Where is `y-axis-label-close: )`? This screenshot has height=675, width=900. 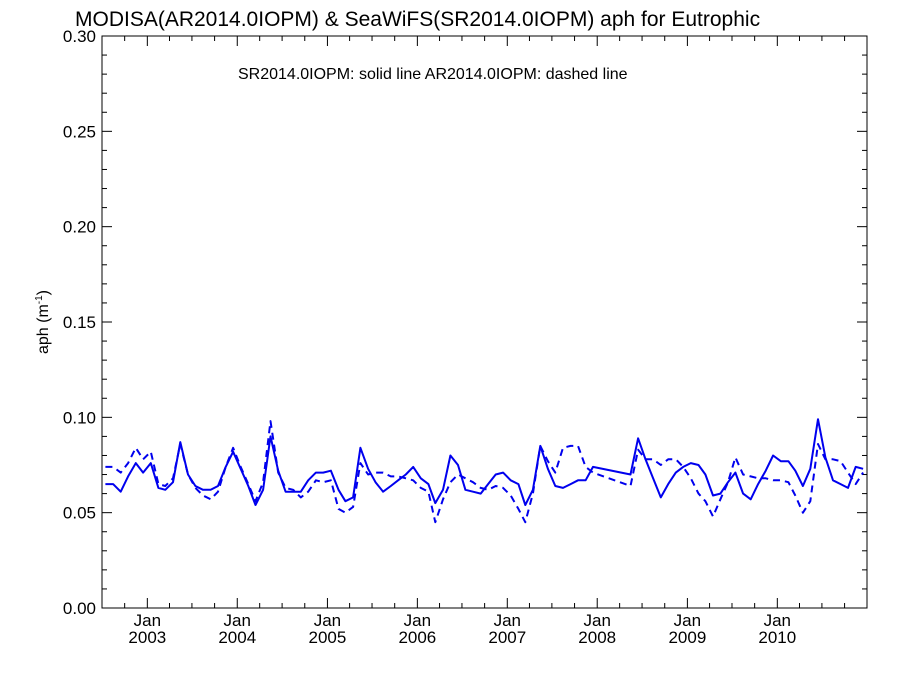 y-axis-label-close: ) is located at coordinates (43, 292).